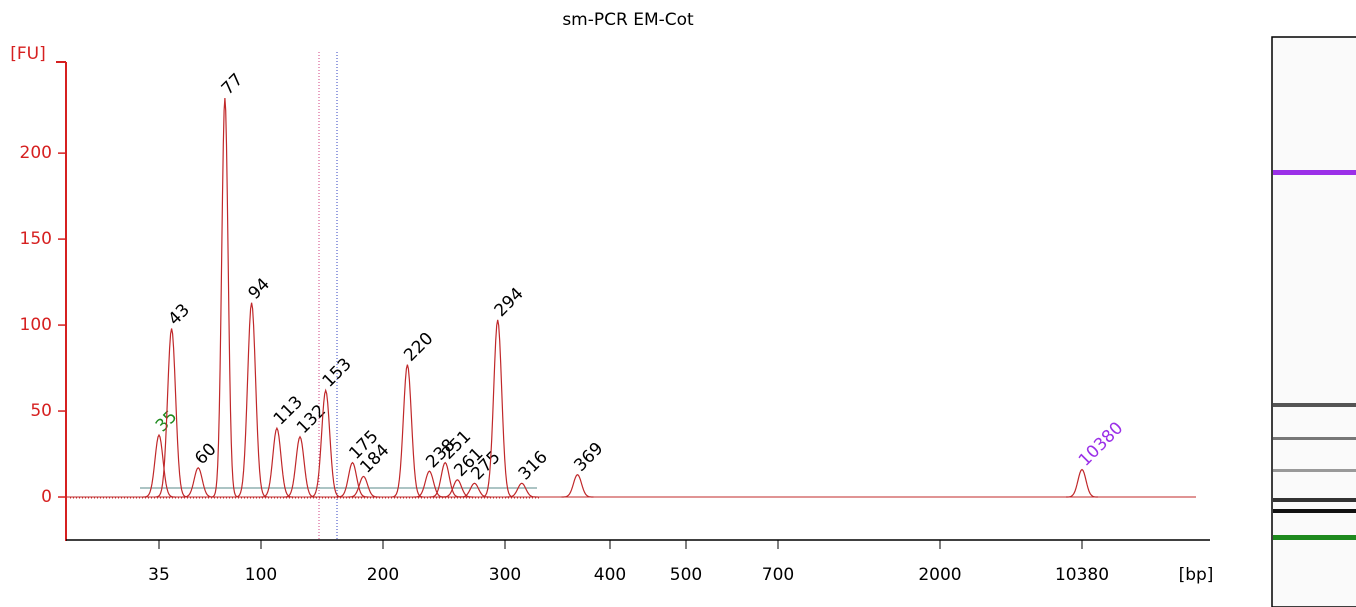 This screenshot has height=607, width=1356. Describe the element at coordinates (232, 84) in the screenshot. I see `peak-label: 77` at that location.